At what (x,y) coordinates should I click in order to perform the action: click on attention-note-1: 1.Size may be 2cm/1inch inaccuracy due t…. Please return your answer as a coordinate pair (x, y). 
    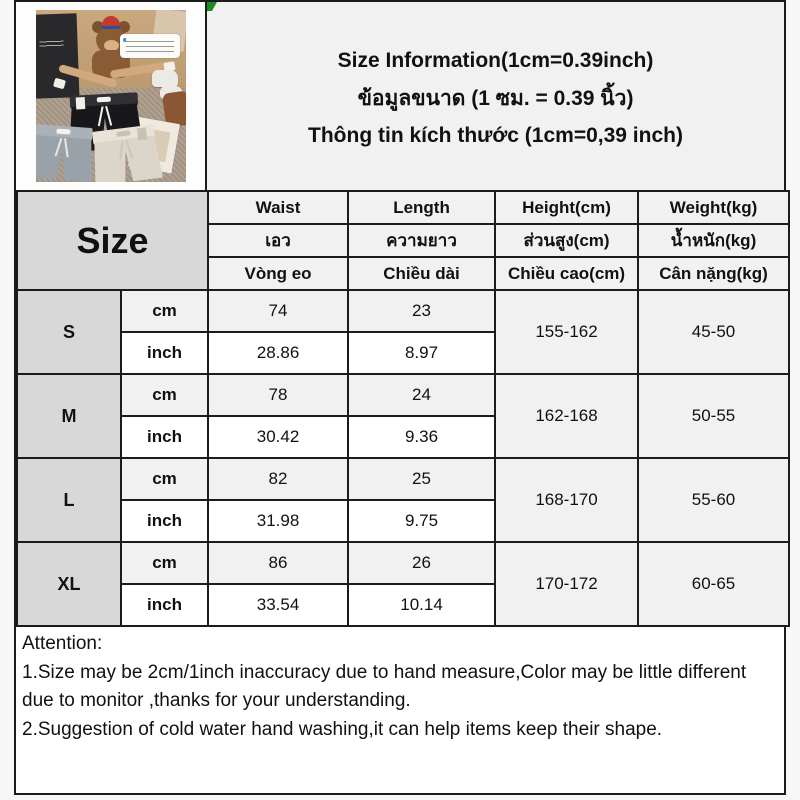
    Looking at the image, I should click on (384, 686).